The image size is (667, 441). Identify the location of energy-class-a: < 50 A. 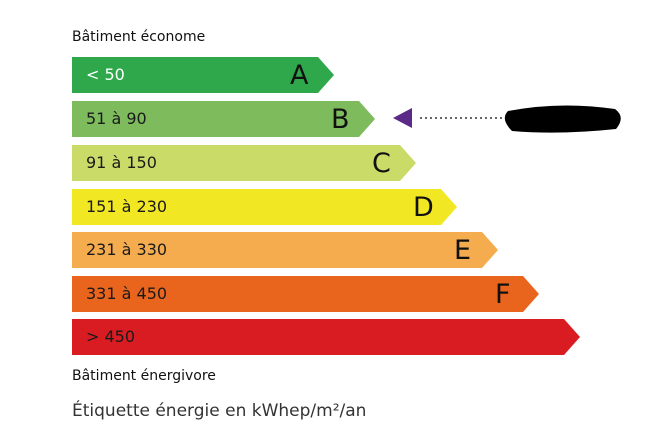
(203, 75).